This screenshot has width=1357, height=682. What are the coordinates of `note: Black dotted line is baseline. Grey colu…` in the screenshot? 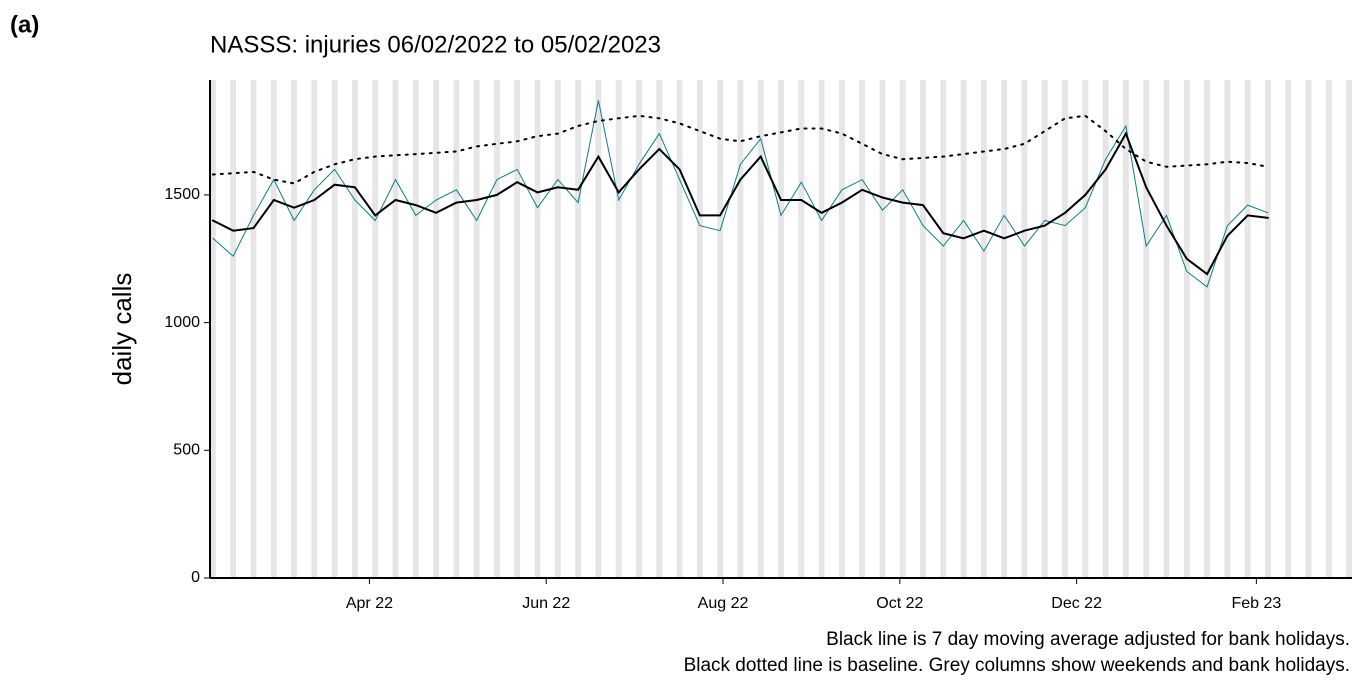 It's located at (1017, 665).